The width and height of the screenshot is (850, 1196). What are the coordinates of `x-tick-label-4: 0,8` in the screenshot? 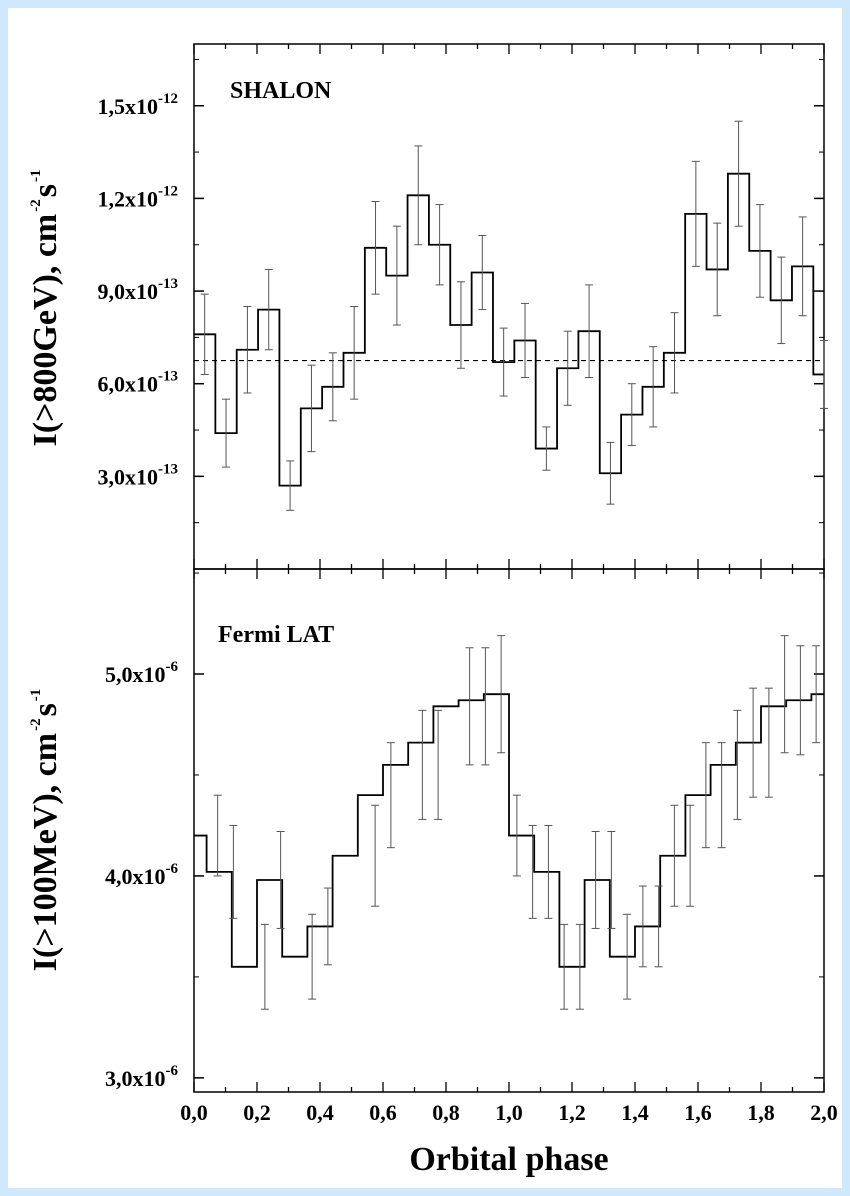 It's located at (446, 1112).